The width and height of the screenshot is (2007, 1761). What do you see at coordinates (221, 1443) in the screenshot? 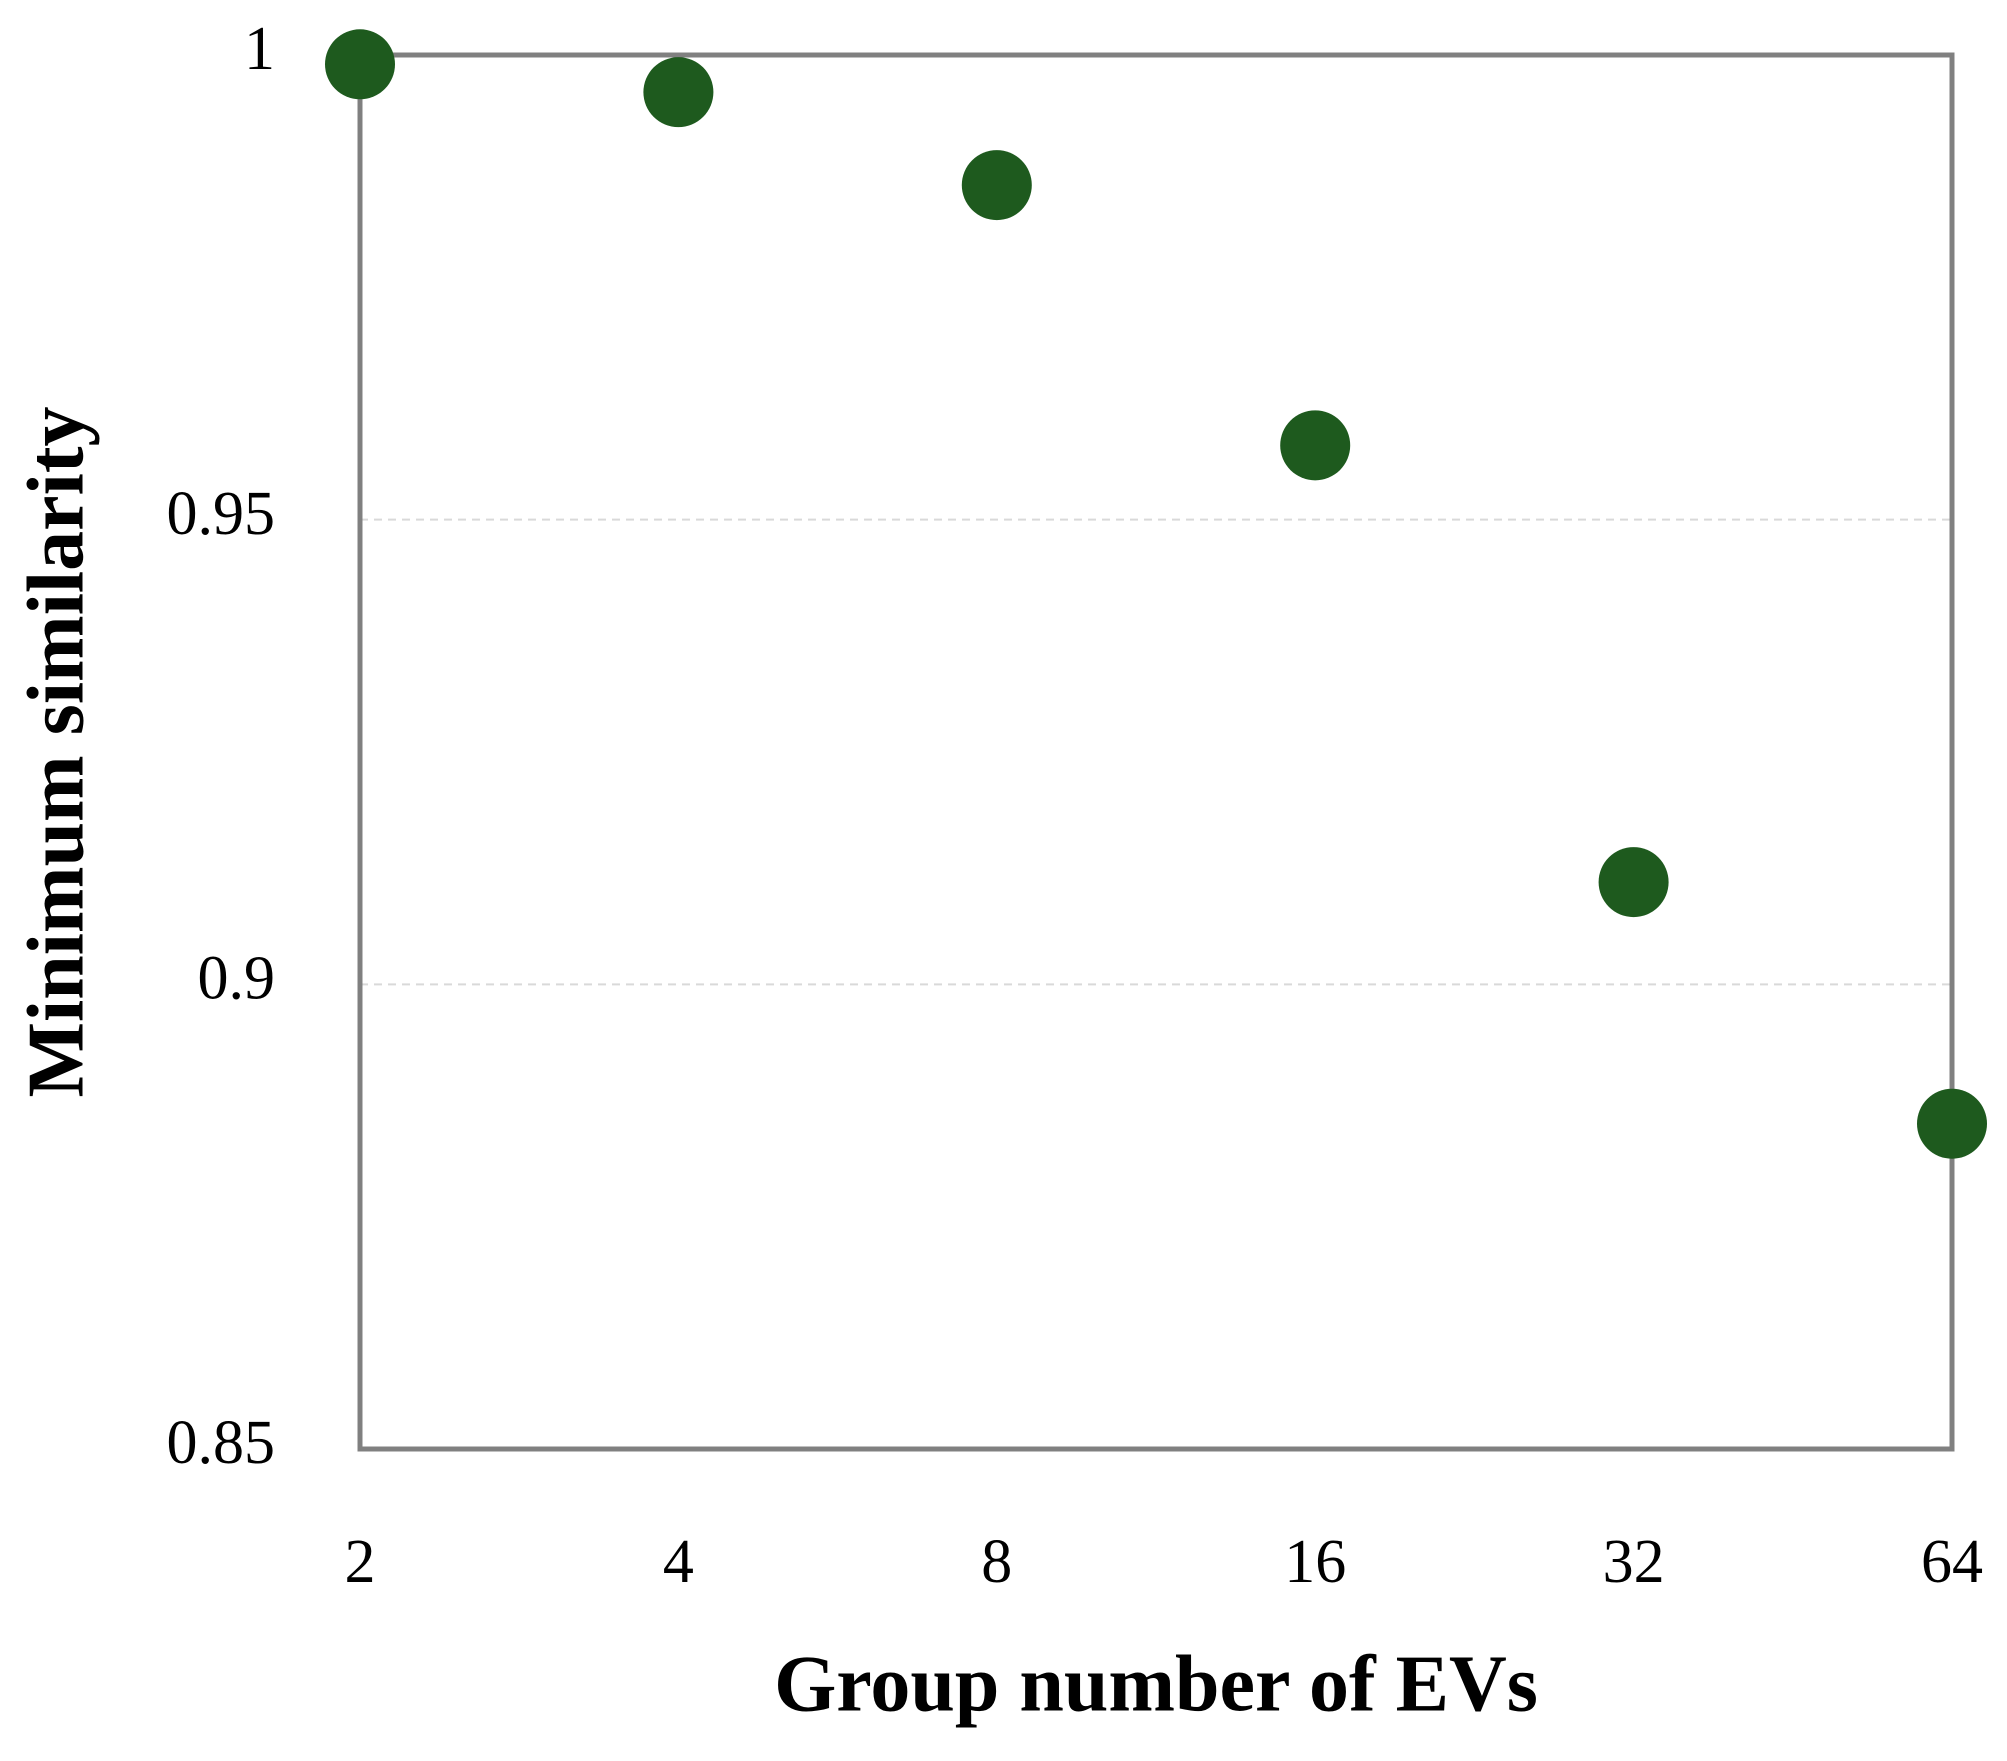
I see `y-tick-label: 0.85` at bounding box center [221, 1443].